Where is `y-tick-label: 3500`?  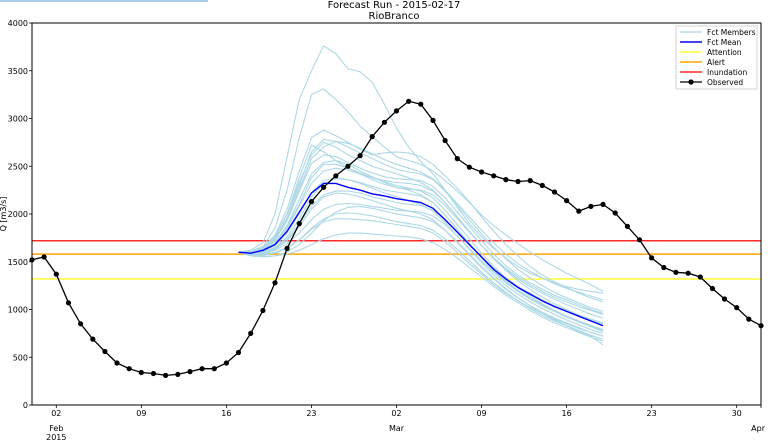 y-tick-label: 3500 is located at coordinates (18, 71).